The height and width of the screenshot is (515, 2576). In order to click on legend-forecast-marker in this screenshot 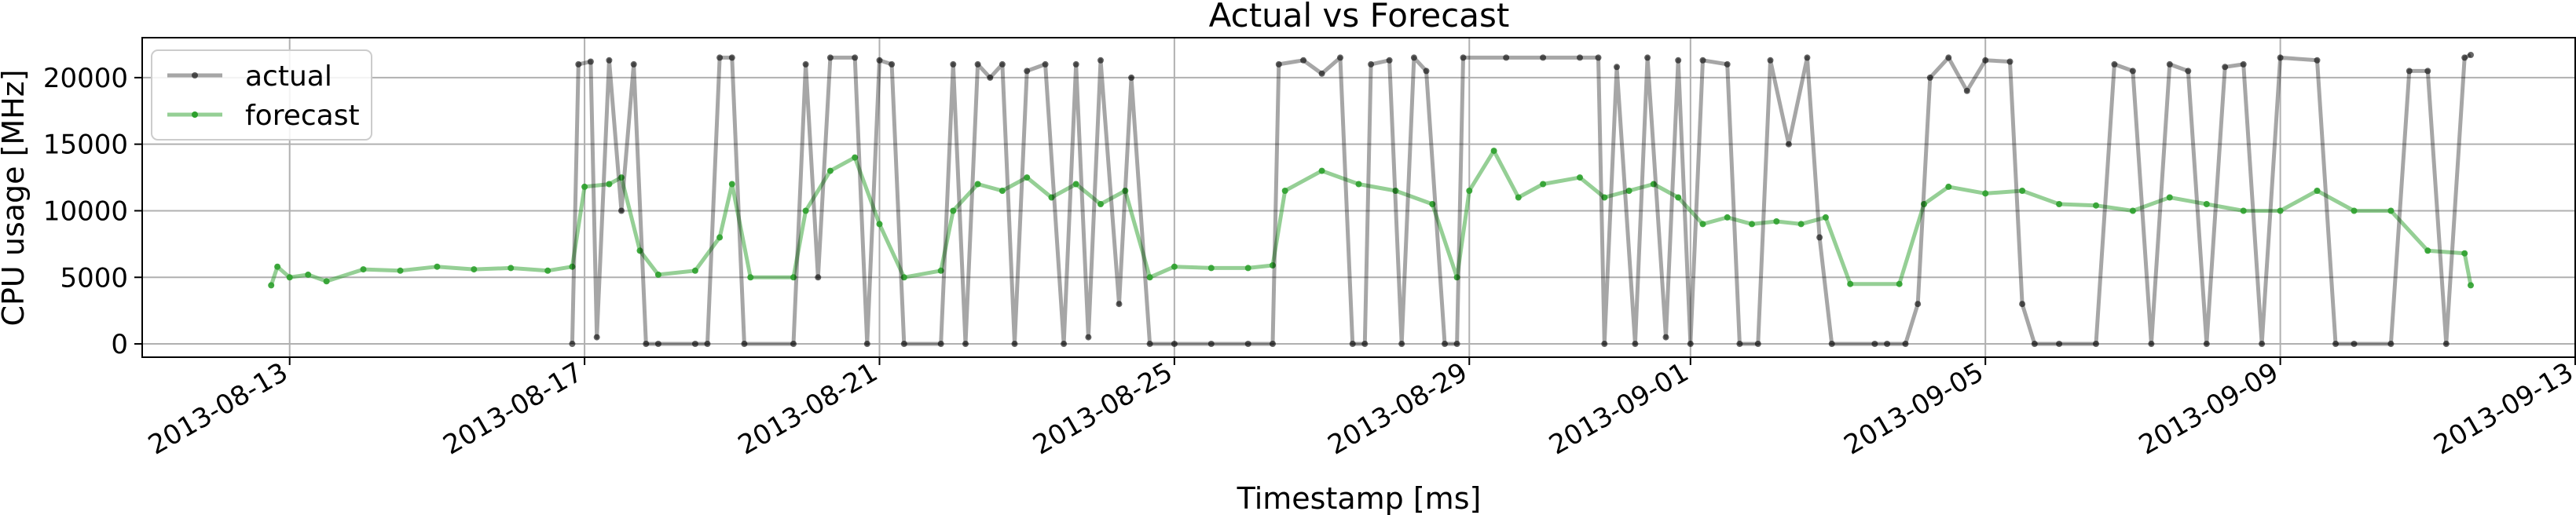, I will do `click(195, 114)`.